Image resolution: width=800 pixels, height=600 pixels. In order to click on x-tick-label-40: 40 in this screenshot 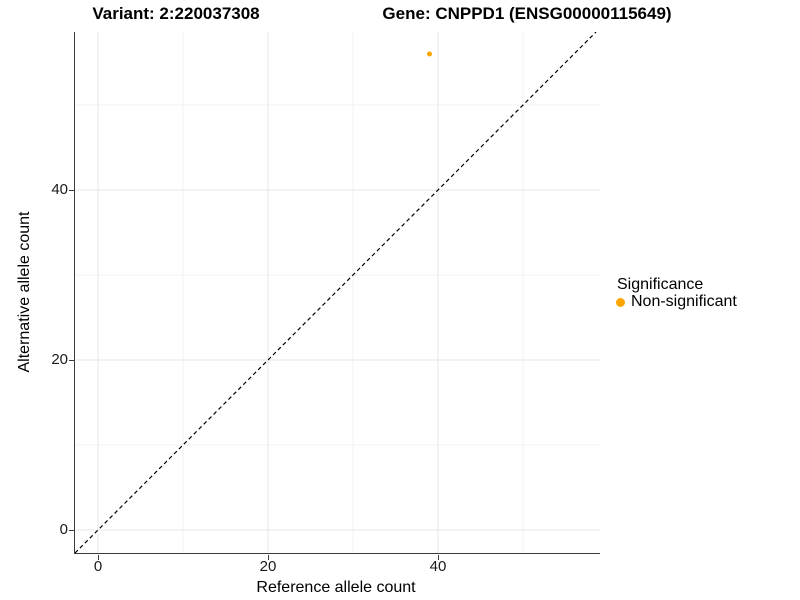, I will do `click(438, 566)`.